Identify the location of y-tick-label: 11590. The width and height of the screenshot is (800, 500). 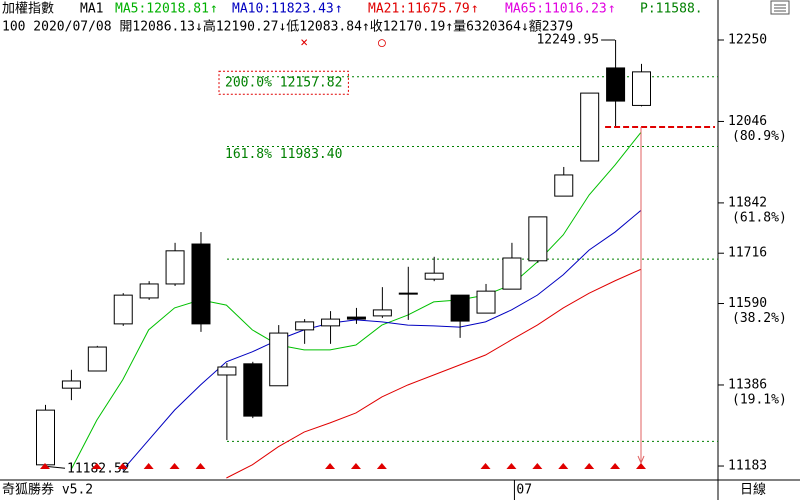
(747, 303).